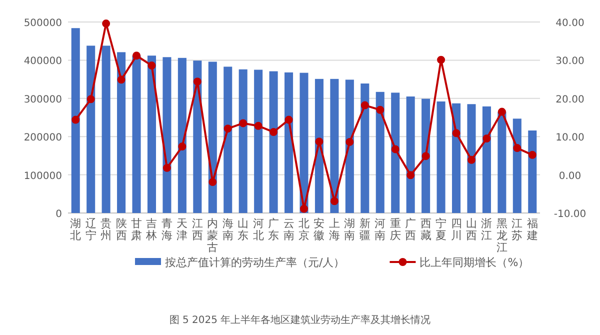 This screenshot has height=335, width=600. What do you see at coordinates (426, 229) in the screenshot?
I see `x-tick-label: 西藏` at bounding box center [426, 229].